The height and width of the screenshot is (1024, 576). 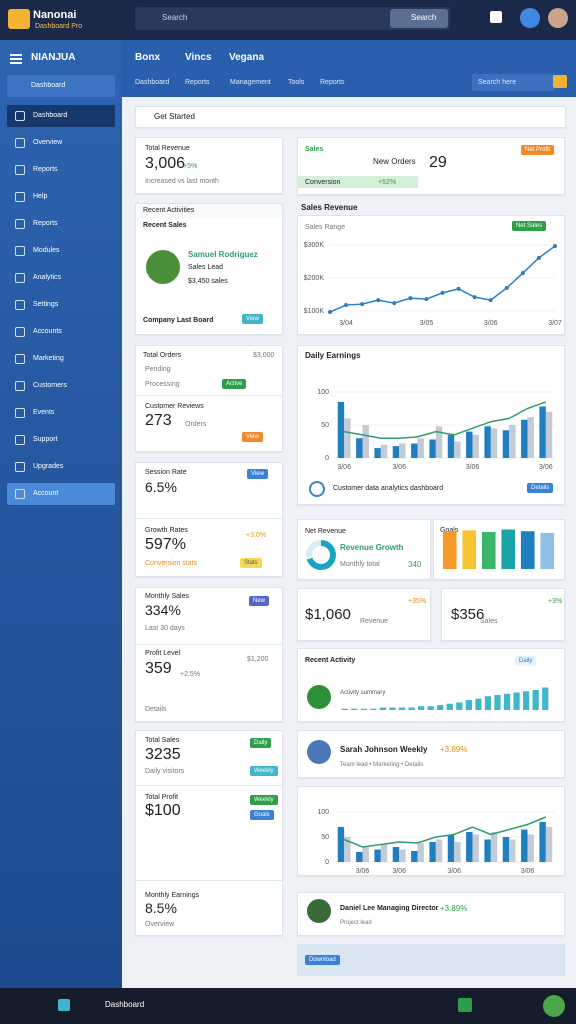 What do you see at coordinates (262, 815) in the screenshot?
I see `badge2: Goals` at bounding box center [262, 815].